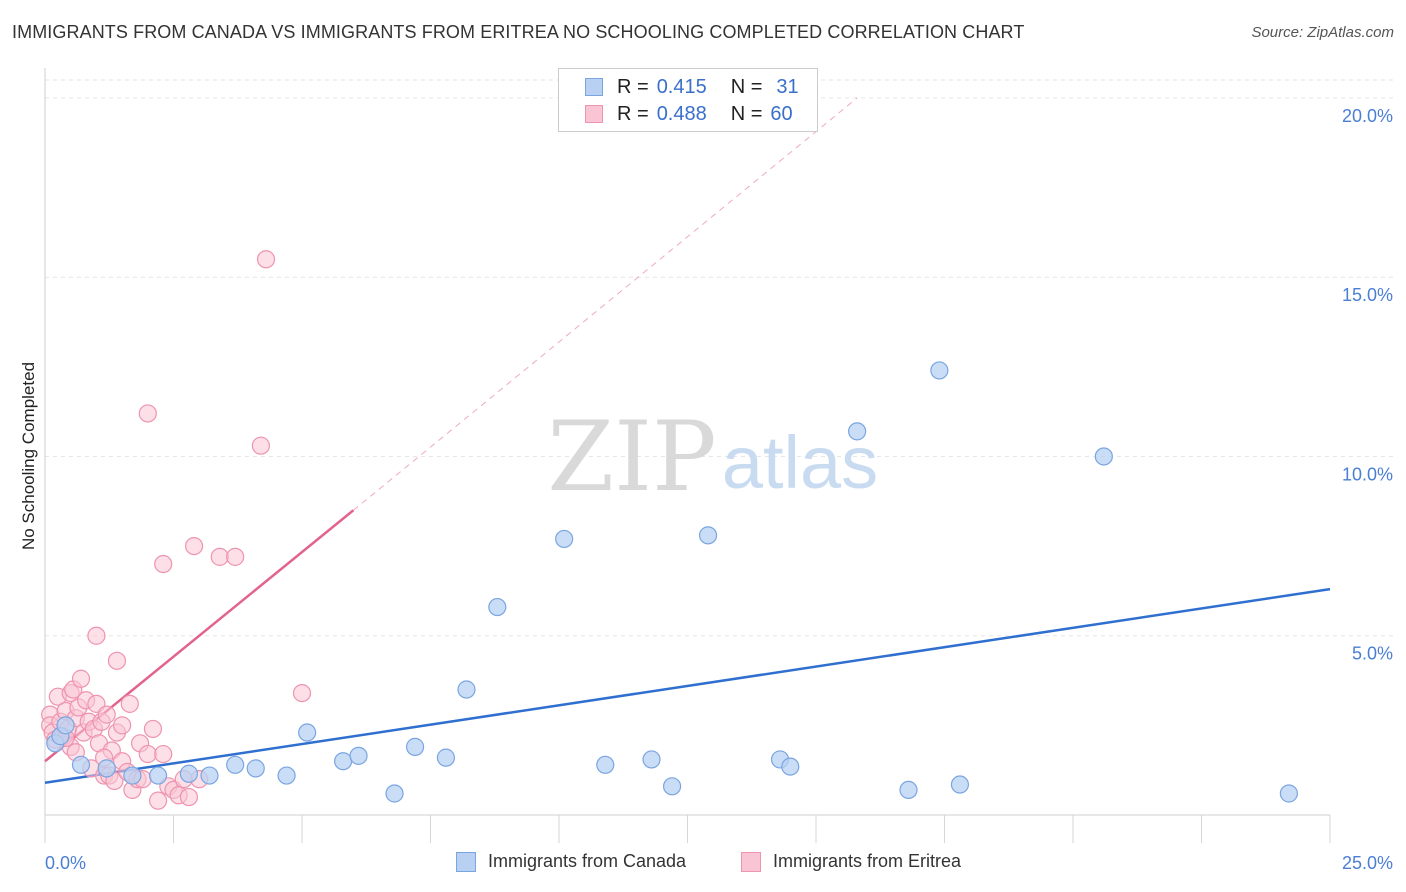 This screenshot has height=892, width=1406. What do you see at coordinates (587, 861) in the screenshot?
I see `canada-legend-label: Immigrants from Canada` at bounding box center [587, 861].